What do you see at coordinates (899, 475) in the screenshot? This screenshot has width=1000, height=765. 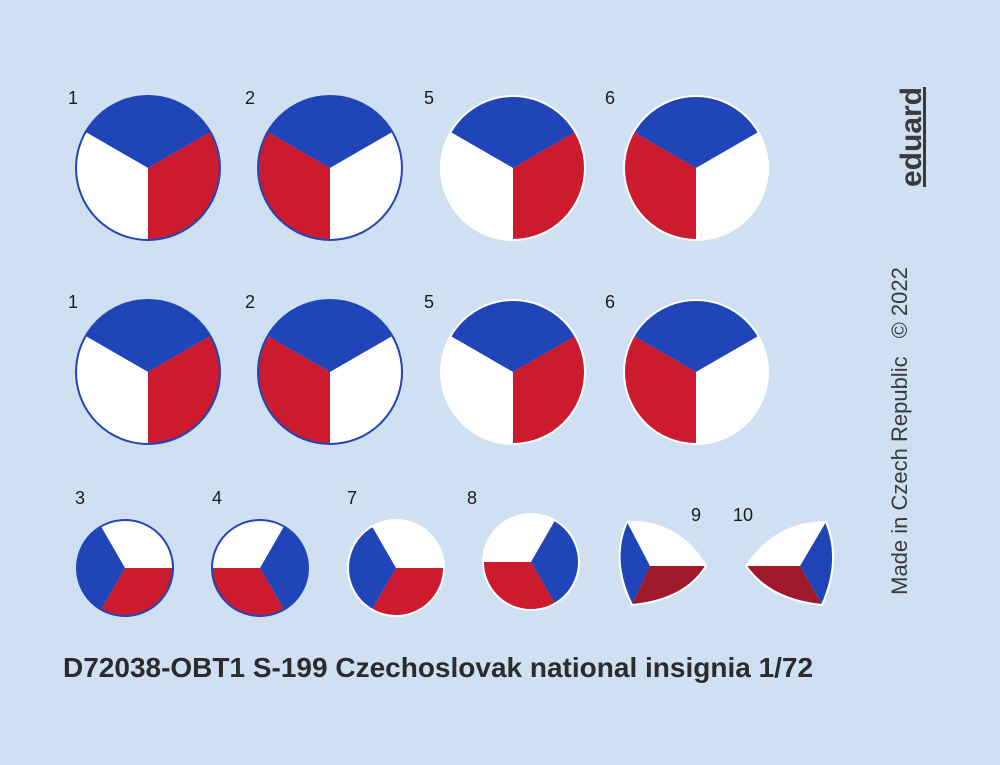 I see `made-in-label: Made in Czech Republic` at bounding box center [899, 475].